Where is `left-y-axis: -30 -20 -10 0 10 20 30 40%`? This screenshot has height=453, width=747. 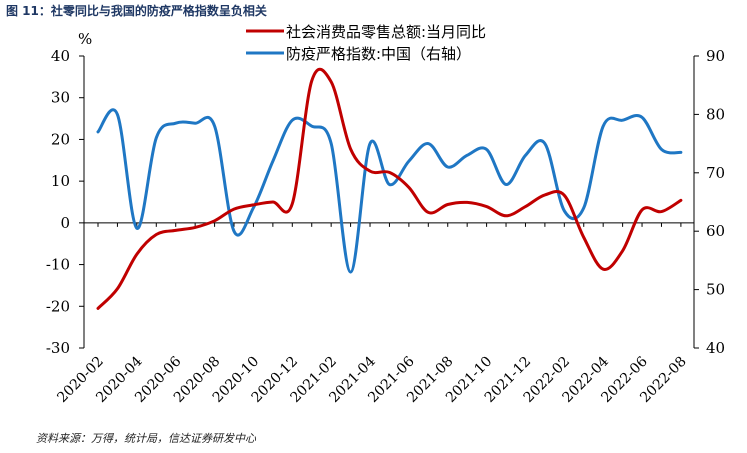 left-y-axis: -30 -20 -10 0 10 20 30 40% is located at coordinates (69, 193).